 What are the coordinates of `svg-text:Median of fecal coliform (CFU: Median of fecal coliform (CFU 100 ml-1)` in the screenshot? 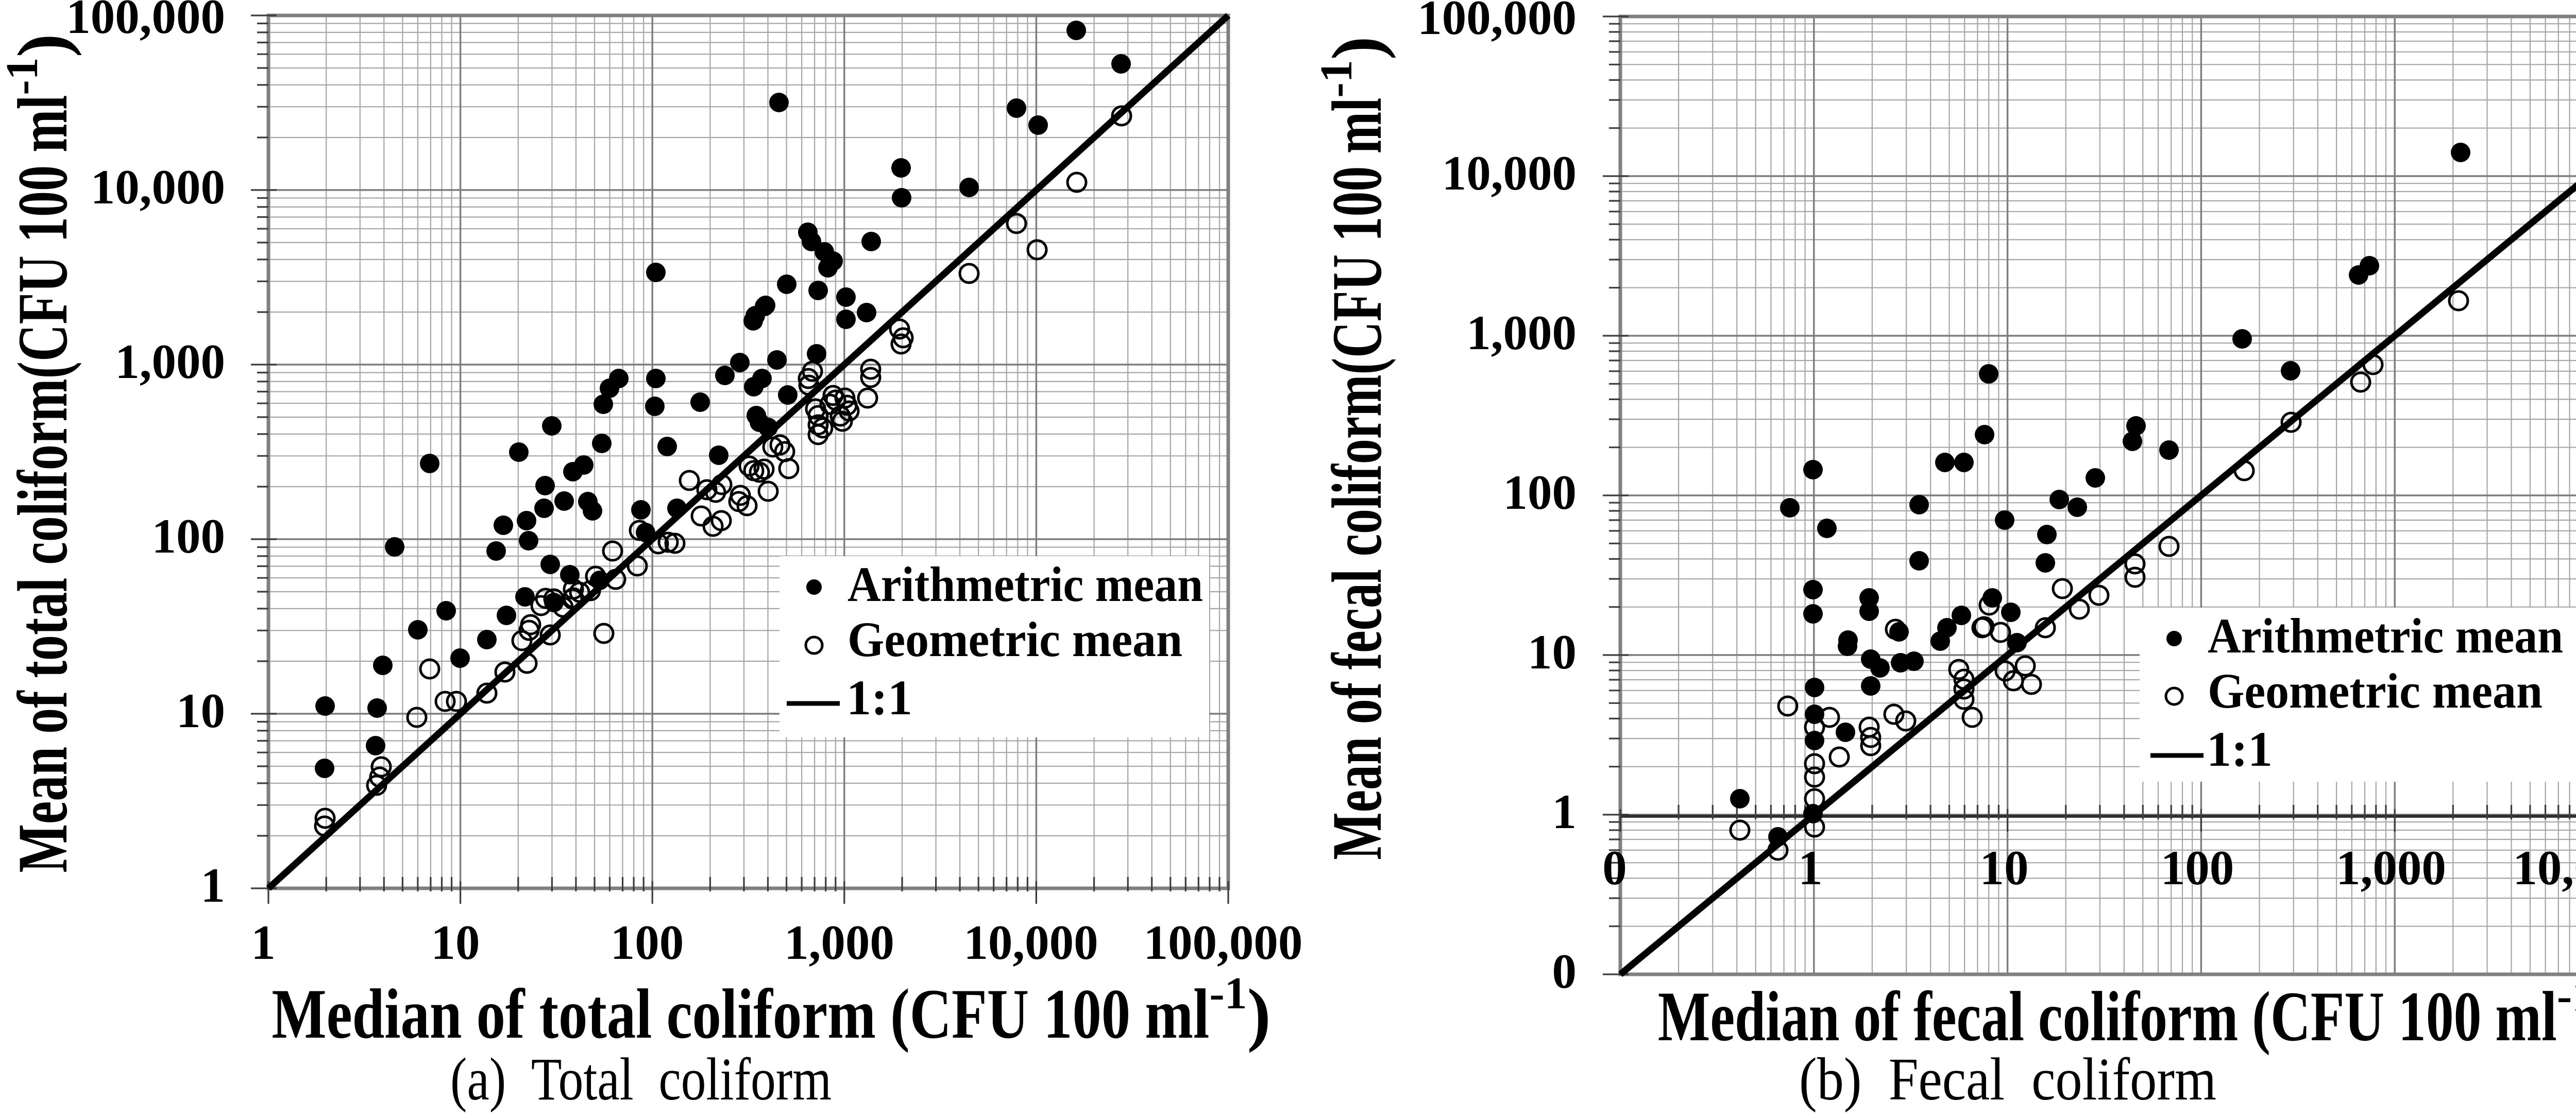 It's located at (2117, 1013).